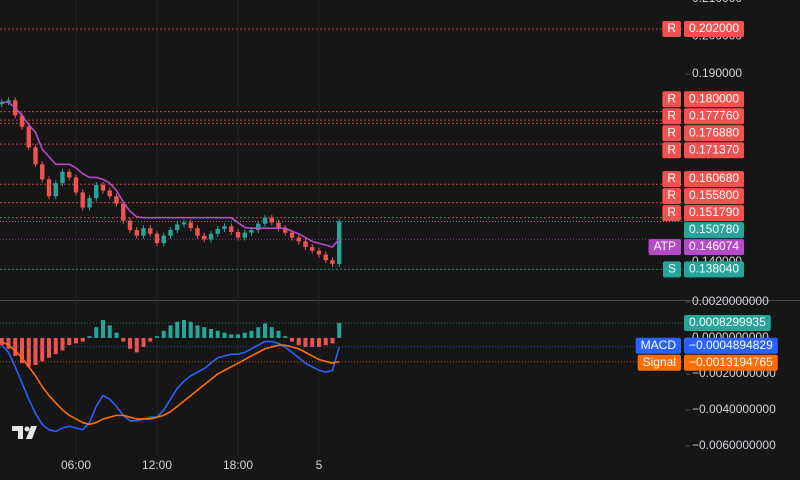  I want to click on label-text: 0.138040, so click(714, 269).